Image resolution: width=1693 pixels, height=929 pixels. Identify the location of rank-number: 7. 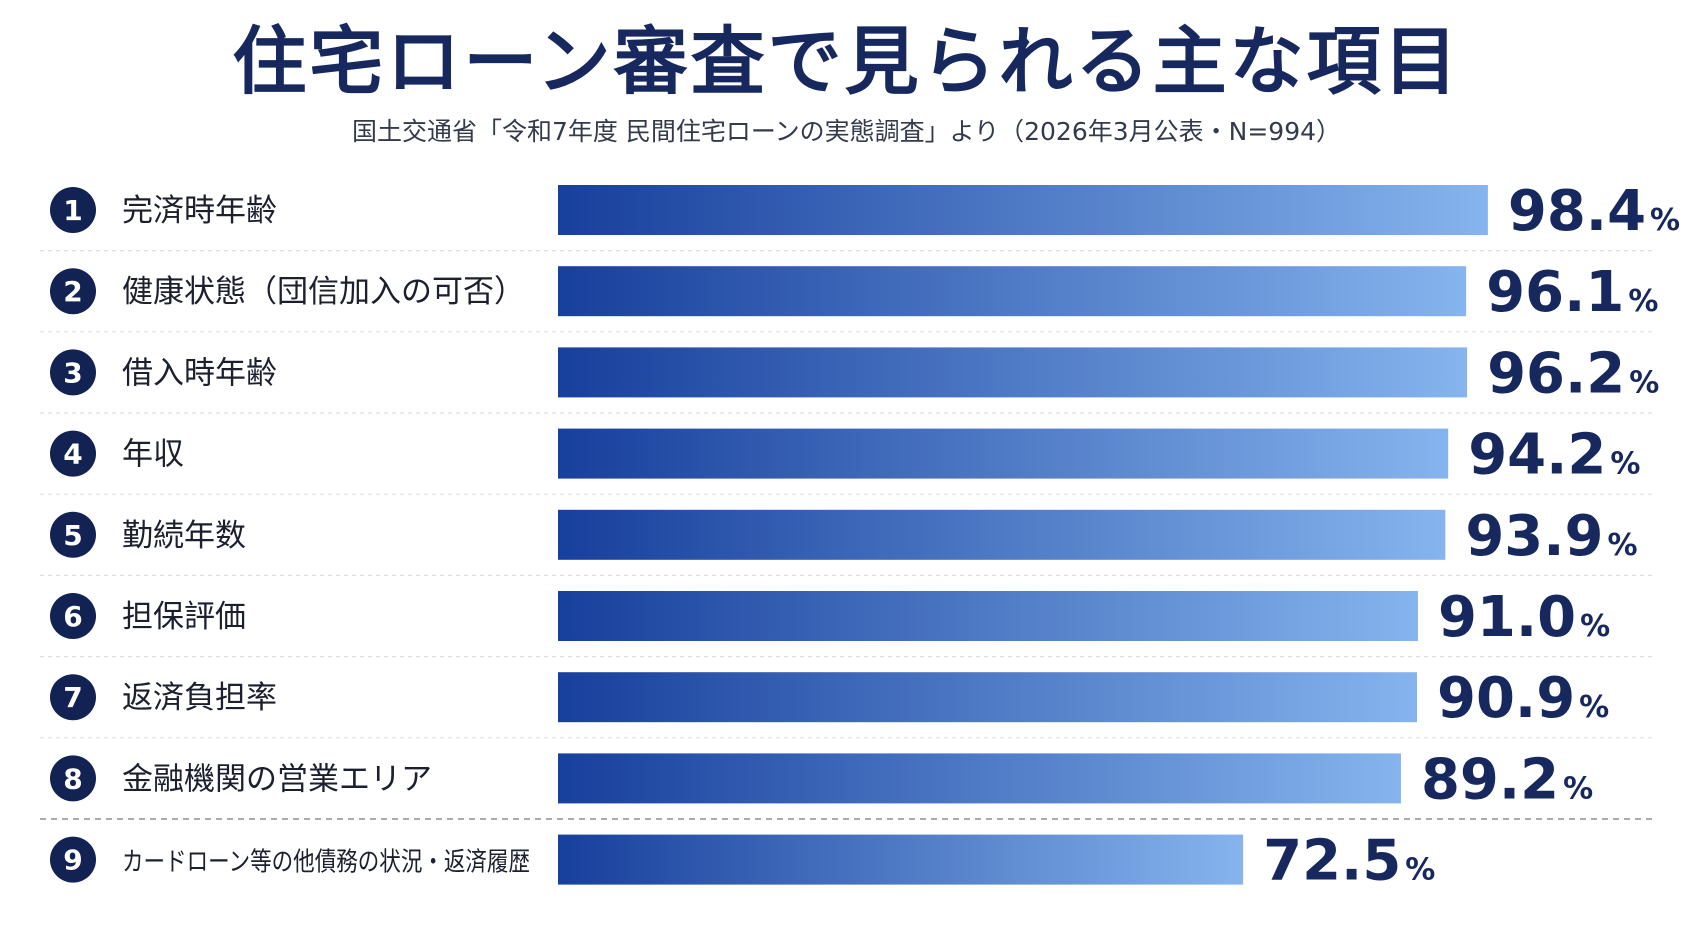
(72, 697).